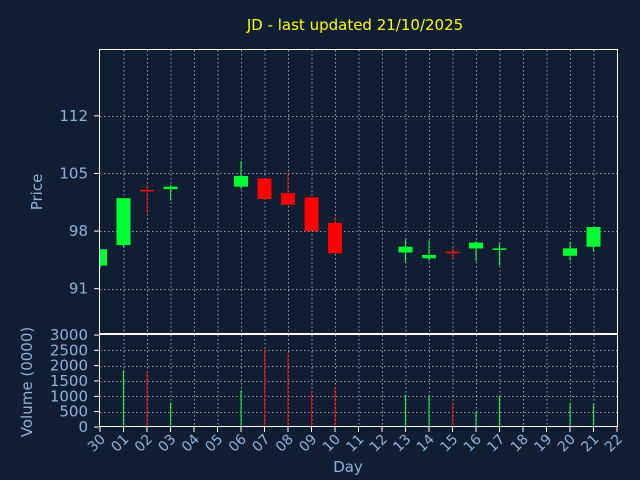 This screenshot has width=640, height=480. I want to click on day-tick-label: 20, so click(567, 444).